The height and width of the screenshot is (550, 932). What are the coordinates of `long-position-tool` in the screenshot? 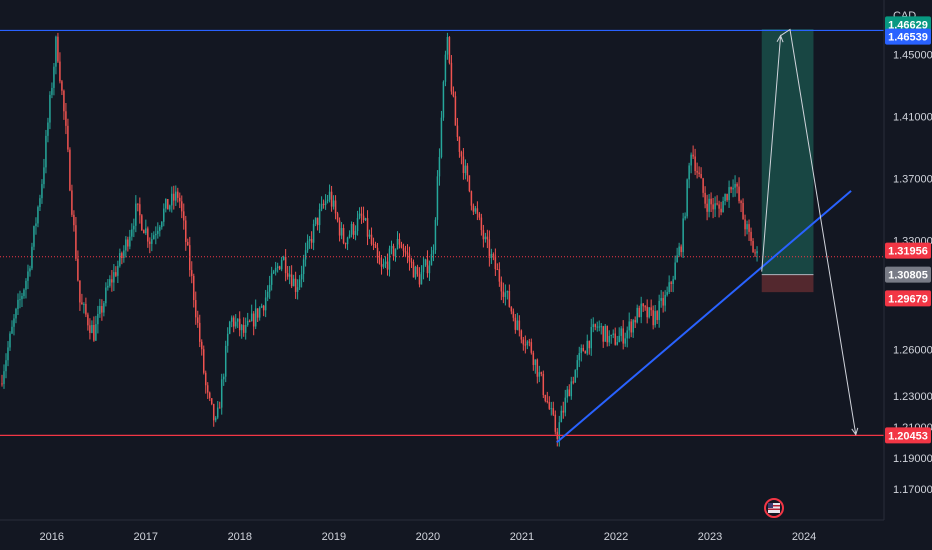 It's located at (787, 161).